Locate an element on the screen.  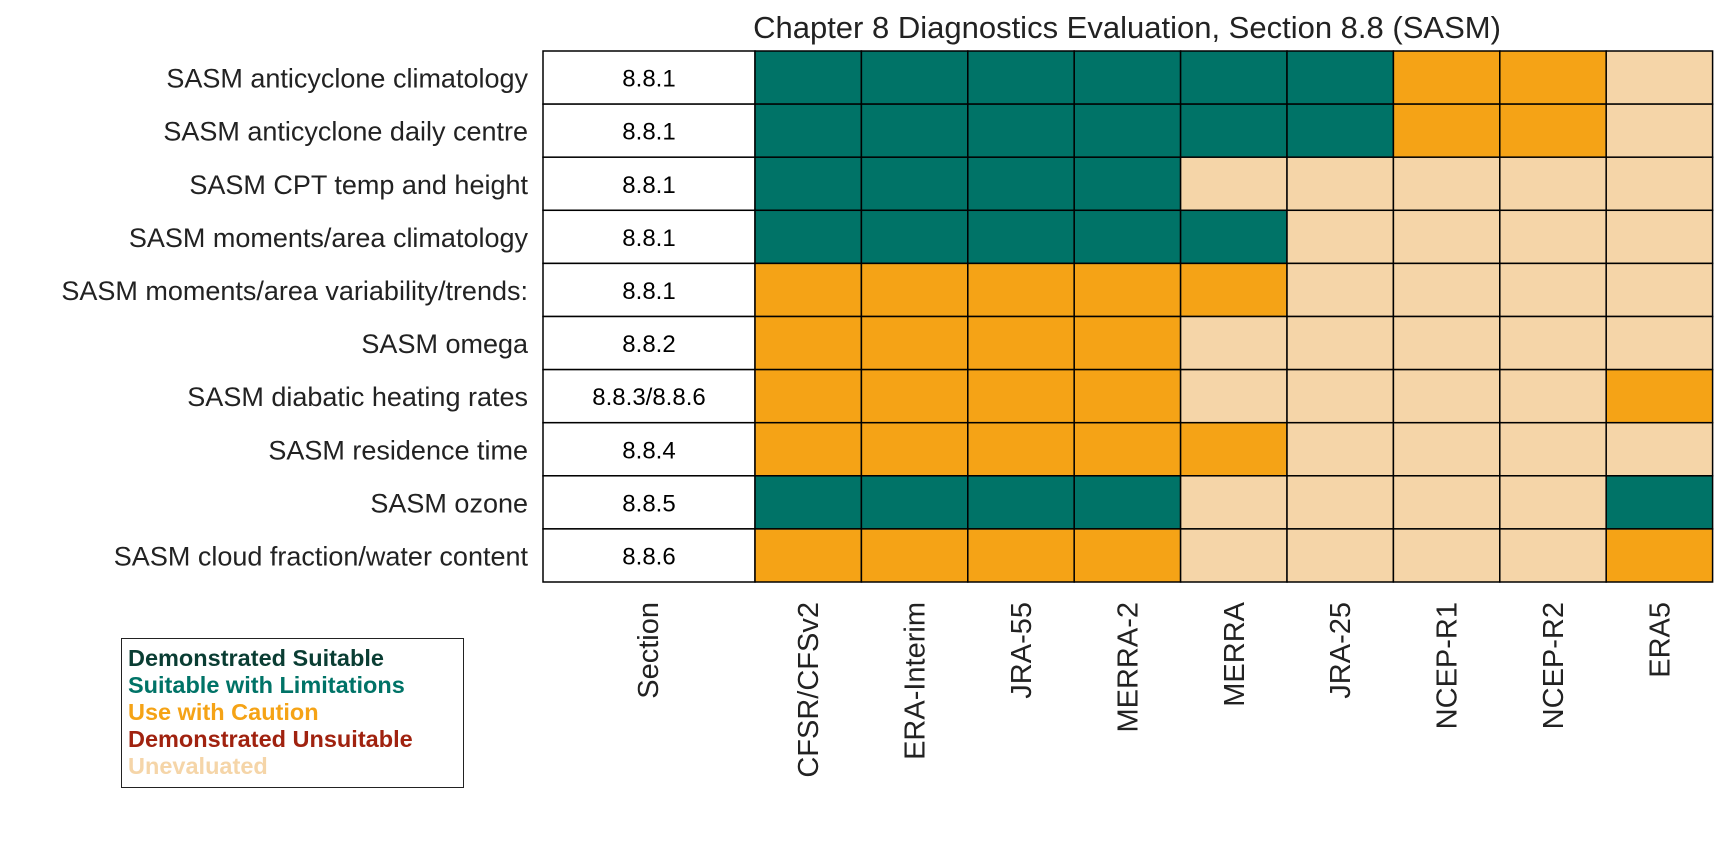
row-label: SASM anticyclone climatology is located at coordinates (347, 79).